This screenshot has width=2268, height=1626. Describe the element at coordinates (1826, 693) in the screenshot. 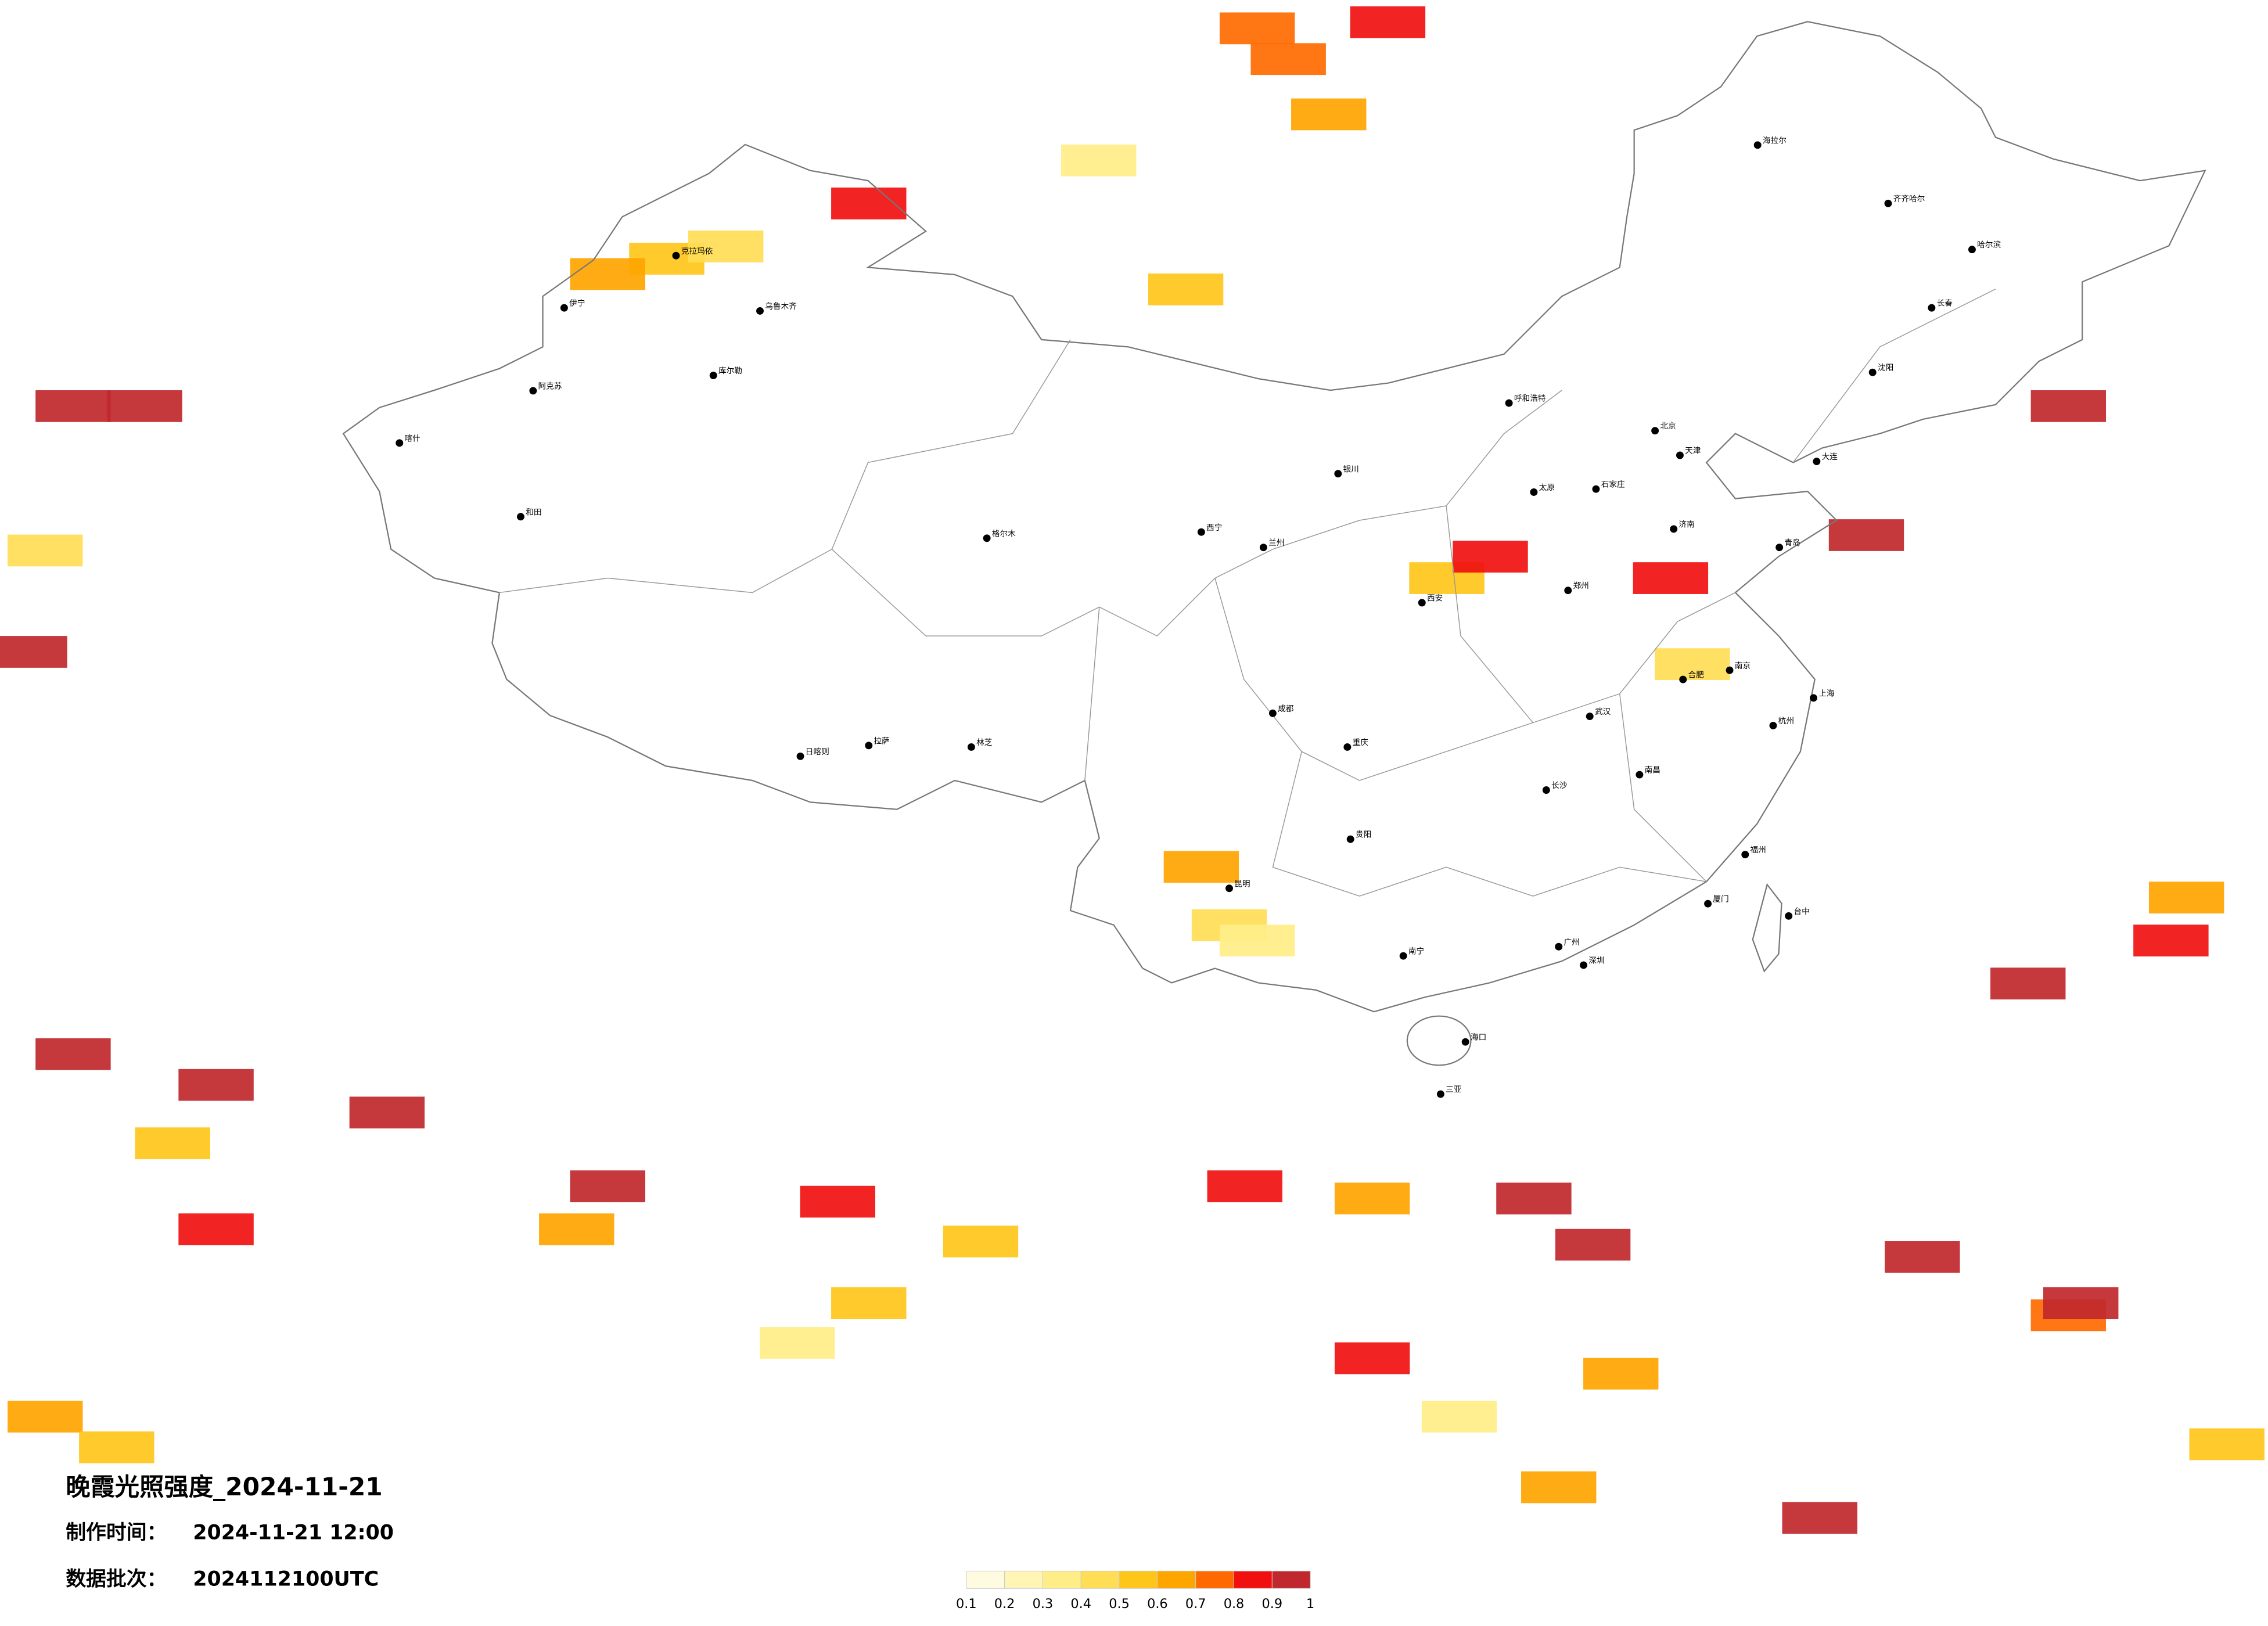

I see `city-label: 上海` at that location.